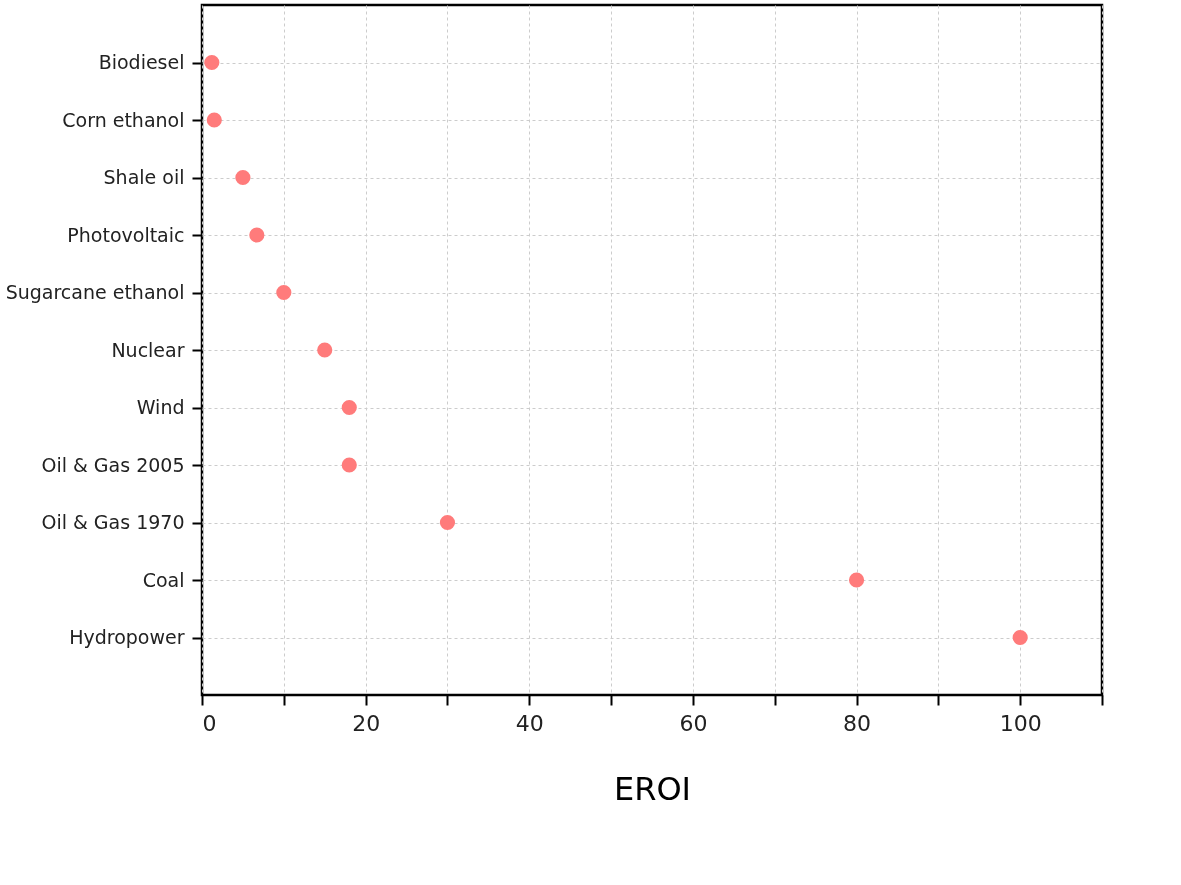  I want to click on y-tick-label: Shale oil, so click(144, 177).